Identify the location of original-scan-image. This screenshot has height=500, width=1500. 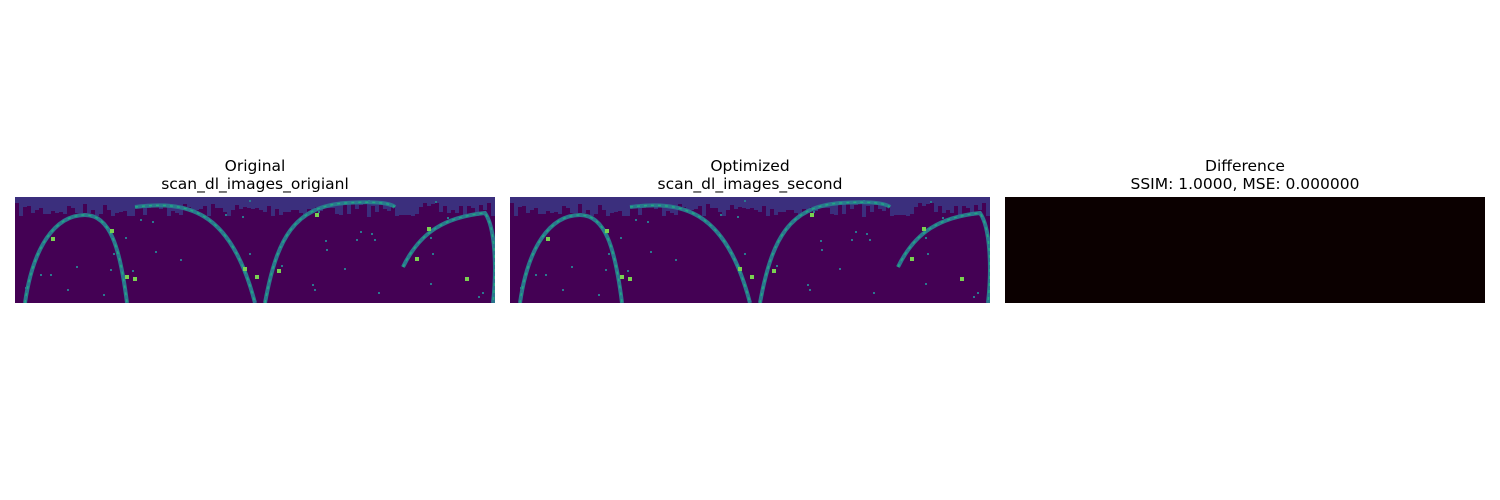
(255, 250).